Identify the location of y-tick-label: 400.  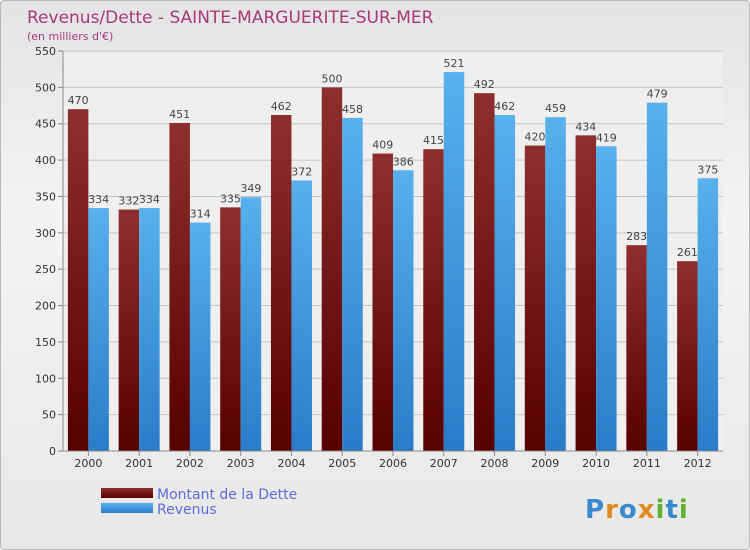
(45, 160).